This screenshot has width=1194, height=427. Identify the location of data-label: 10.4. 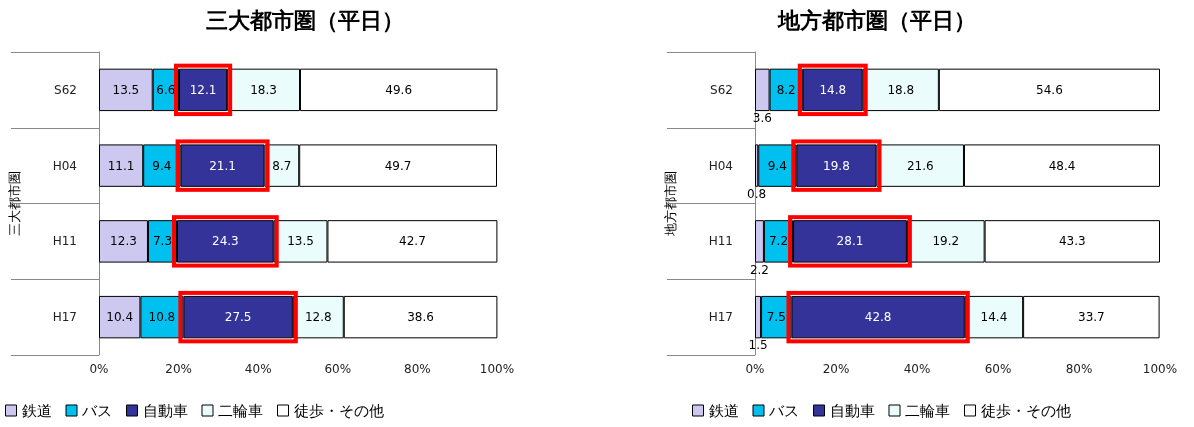
(120, 317).